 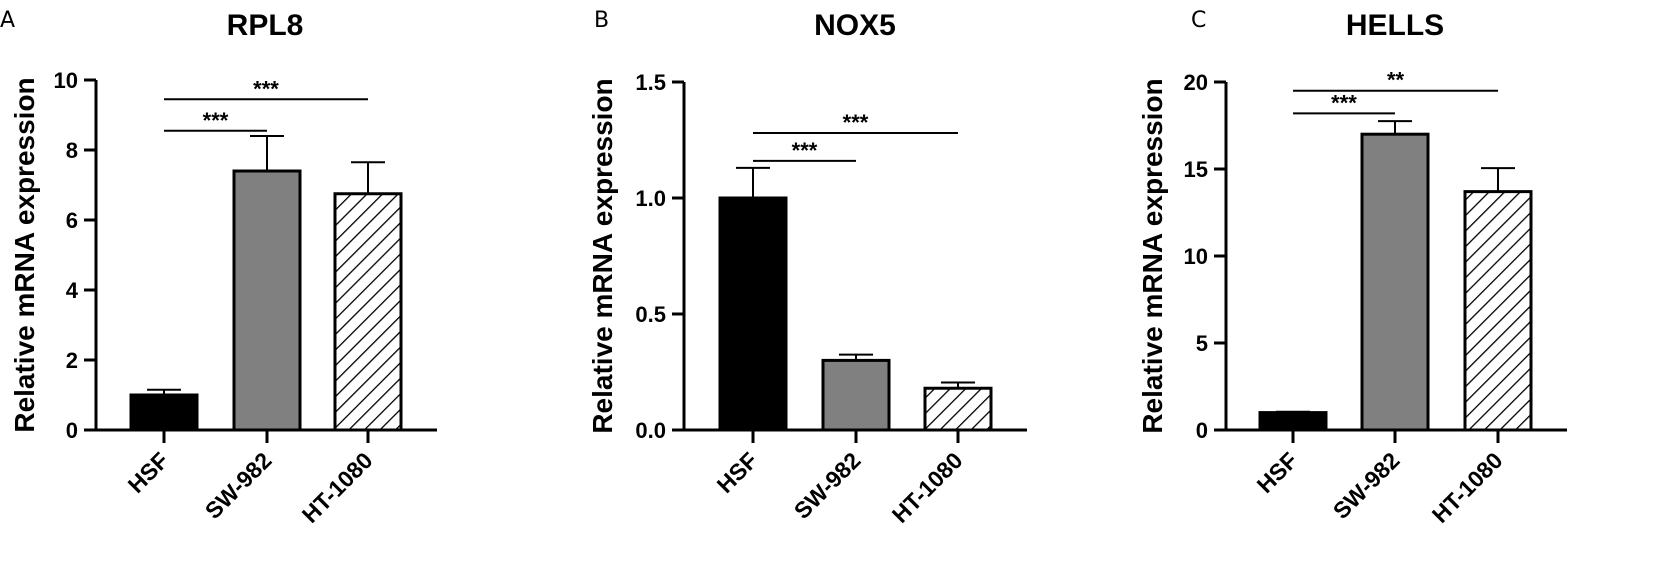 What do you see at coordinates (1198, 20) in the screenshot?
I see `panel-letter-c: C` at bounding box center [1198, 20].